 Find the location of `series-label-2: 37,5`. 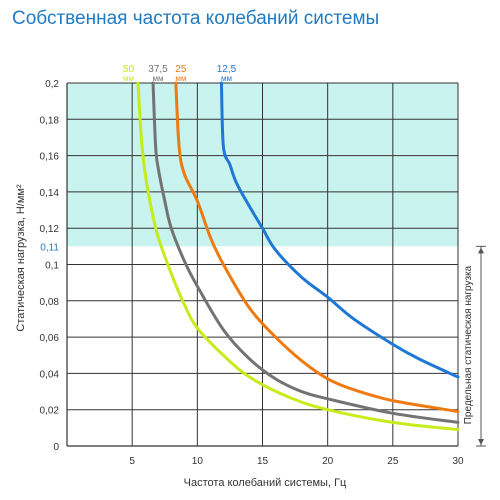

series-label-2: 37,5 is located at coordinates (158, 69).